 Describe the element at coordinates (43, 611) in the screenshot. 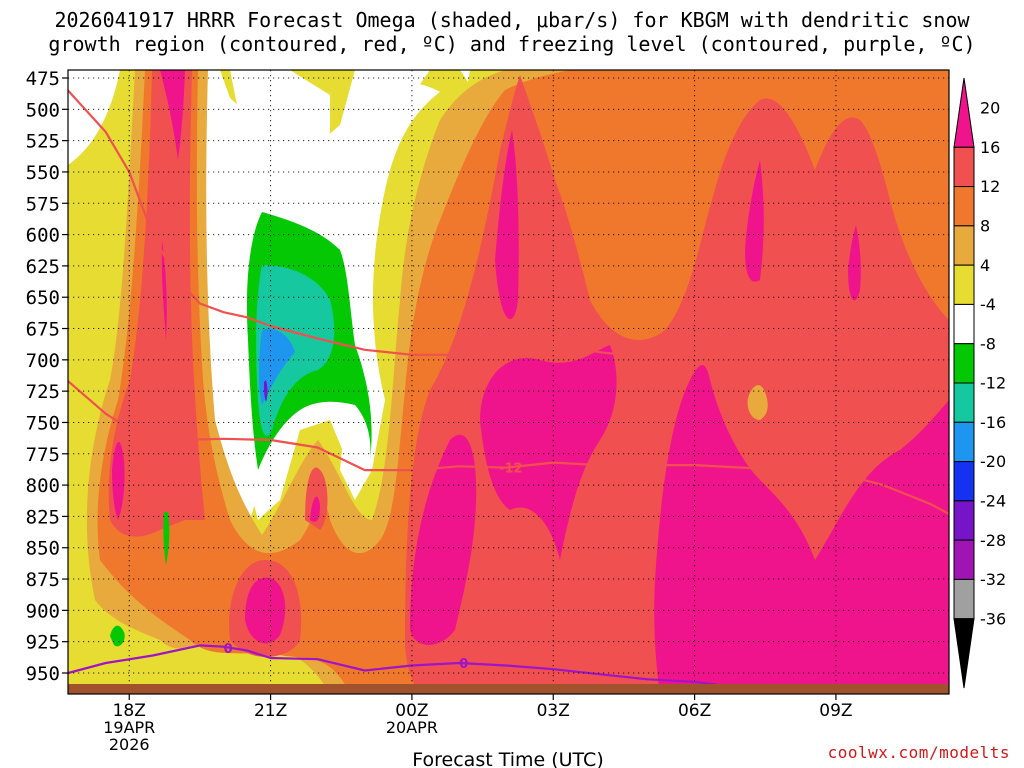

I see `y-tick-label: 900` at that location.